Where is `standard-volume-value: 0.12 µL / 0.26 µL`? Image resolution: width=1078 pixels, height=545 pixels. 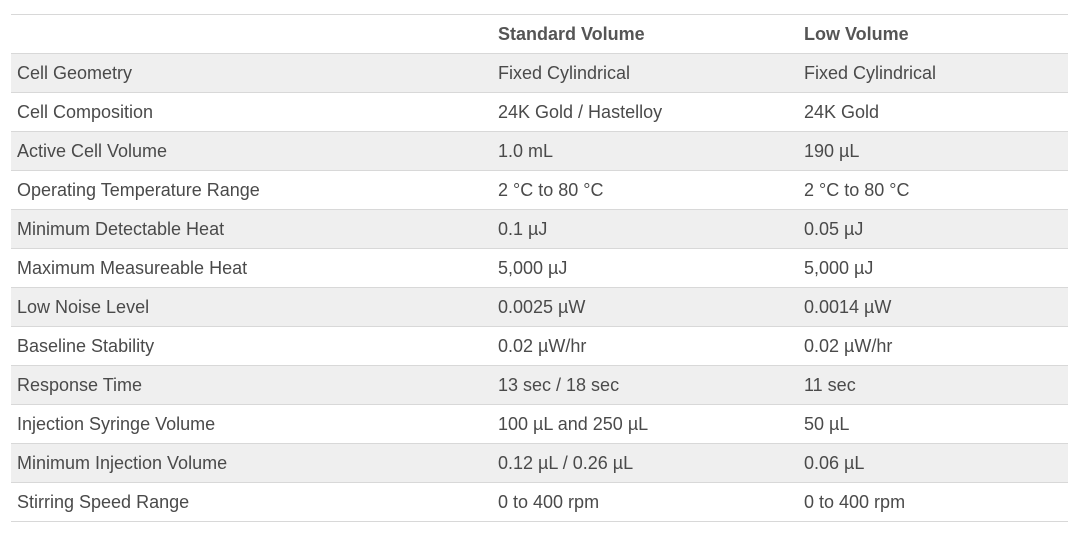
standard-volume-value: 0.12 µL / 0.26 µL is located at coordinates (645, 463).